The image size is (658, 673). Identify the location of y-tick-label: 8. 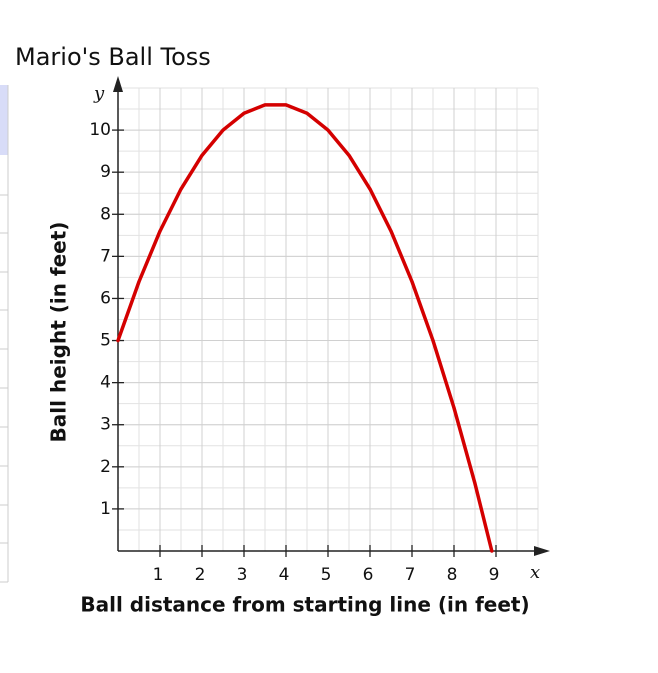
(105, 214).